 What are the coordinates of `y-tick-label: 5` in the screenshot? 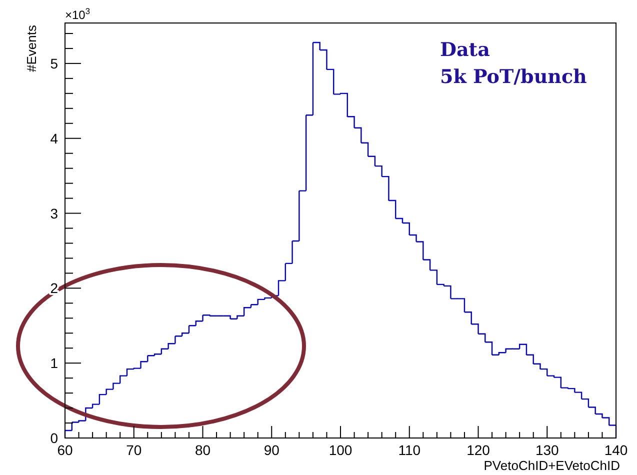 It's located at (54, 63).